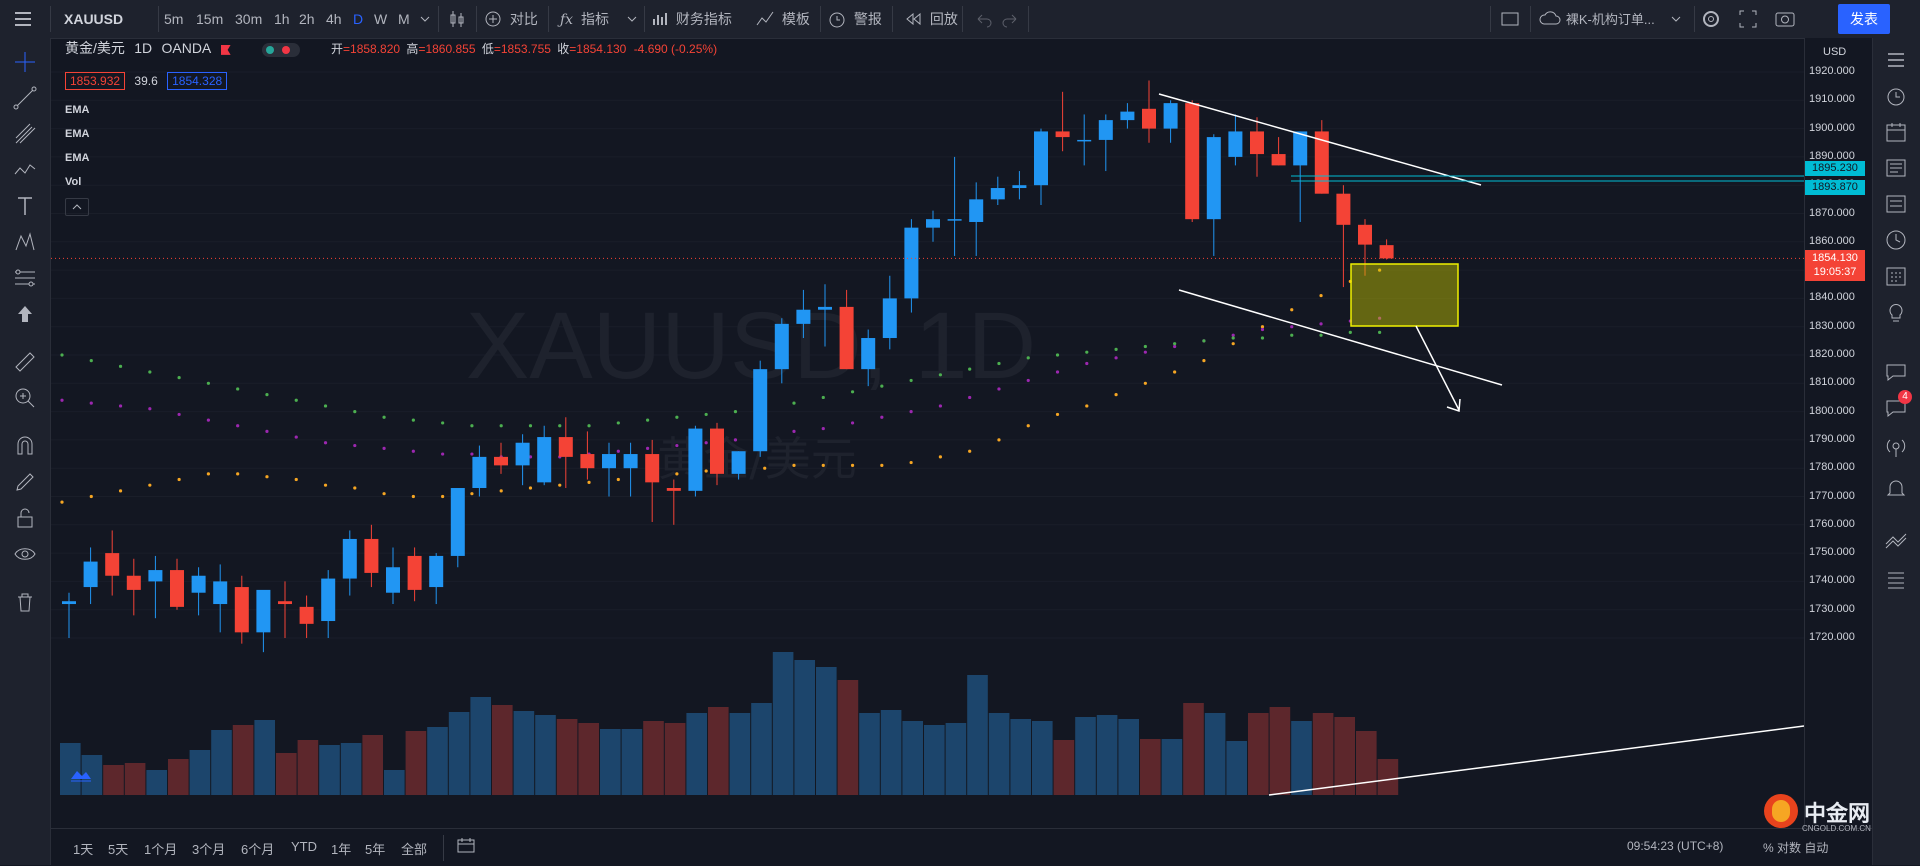 This screenshot has height=866, width=1920. Describe the element at coordinates (77, 110) in the screenshot. I see `indicator-ema-1: EMA` at that location.